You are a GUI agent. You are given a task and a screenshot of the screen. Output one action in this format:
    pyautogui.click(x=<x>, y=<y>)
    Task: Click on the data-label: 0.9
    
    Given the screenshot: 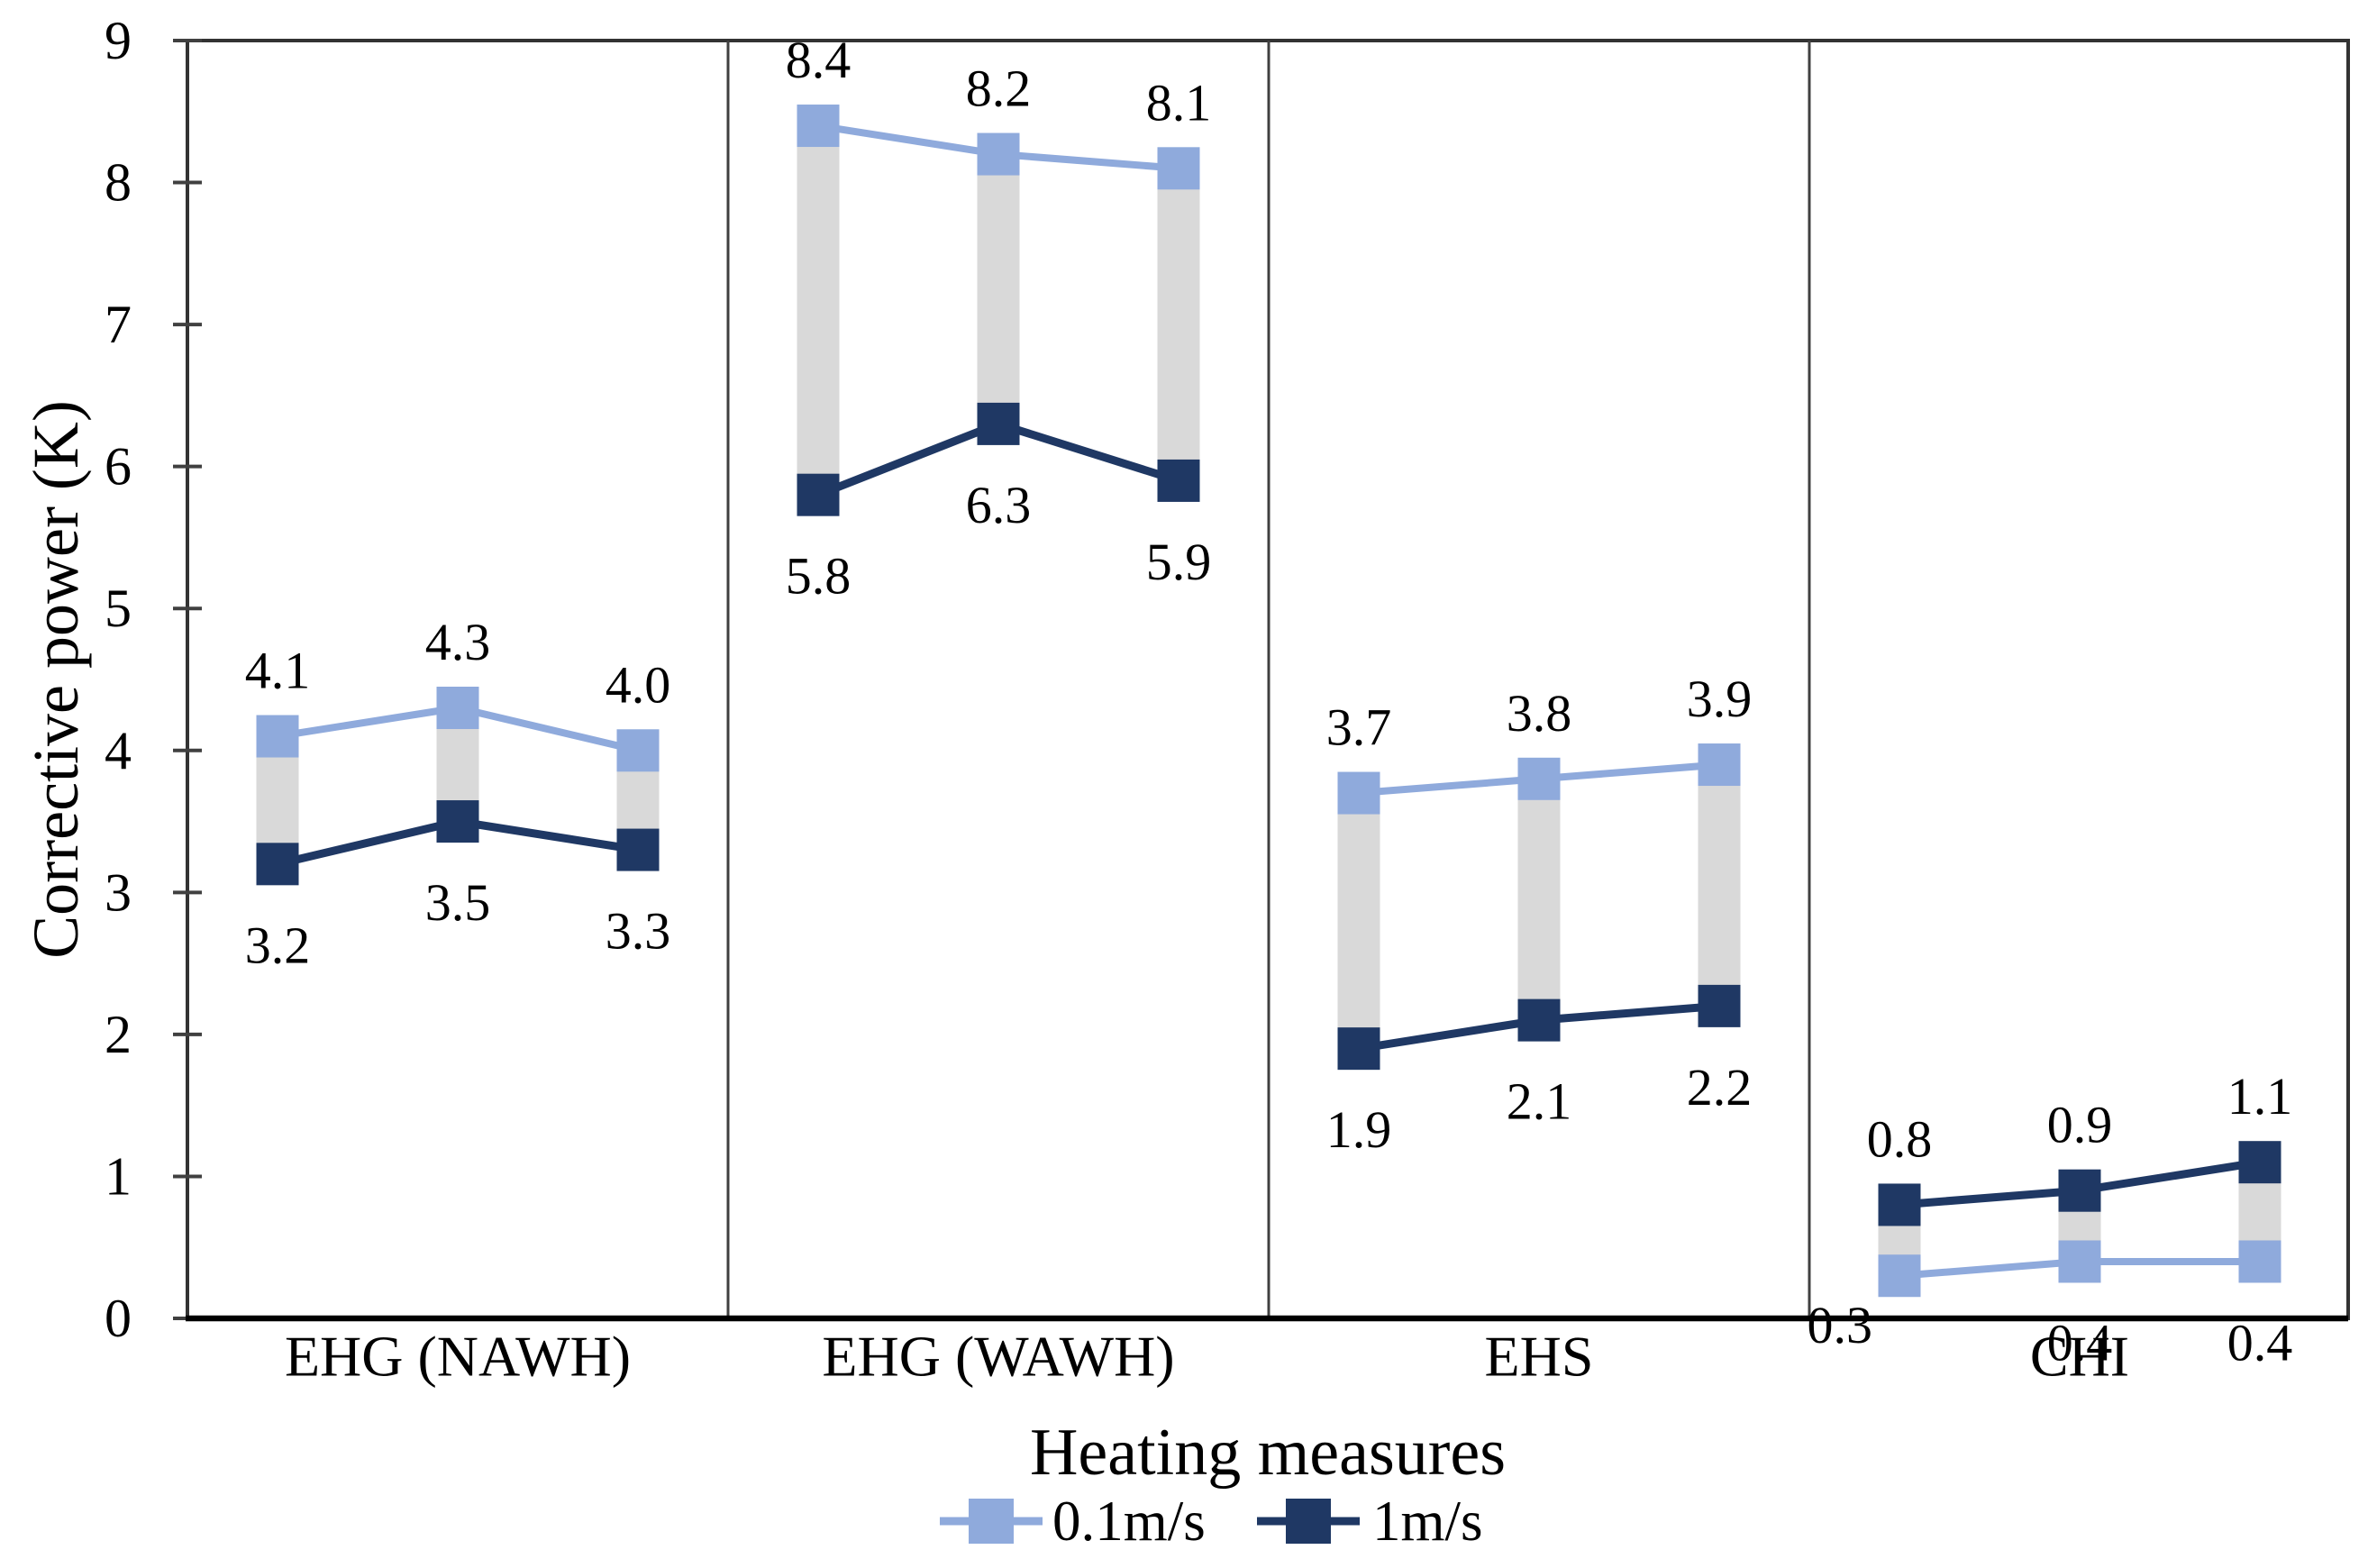 What is the action you would take?
    pyautogui.click(x=2080, y=1125)
    